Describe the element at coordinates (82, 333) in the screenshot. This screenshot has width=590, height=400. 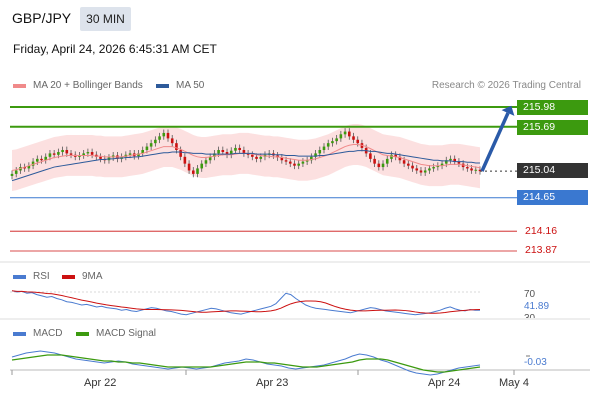
I see `macd-signal-swatch` at that location.